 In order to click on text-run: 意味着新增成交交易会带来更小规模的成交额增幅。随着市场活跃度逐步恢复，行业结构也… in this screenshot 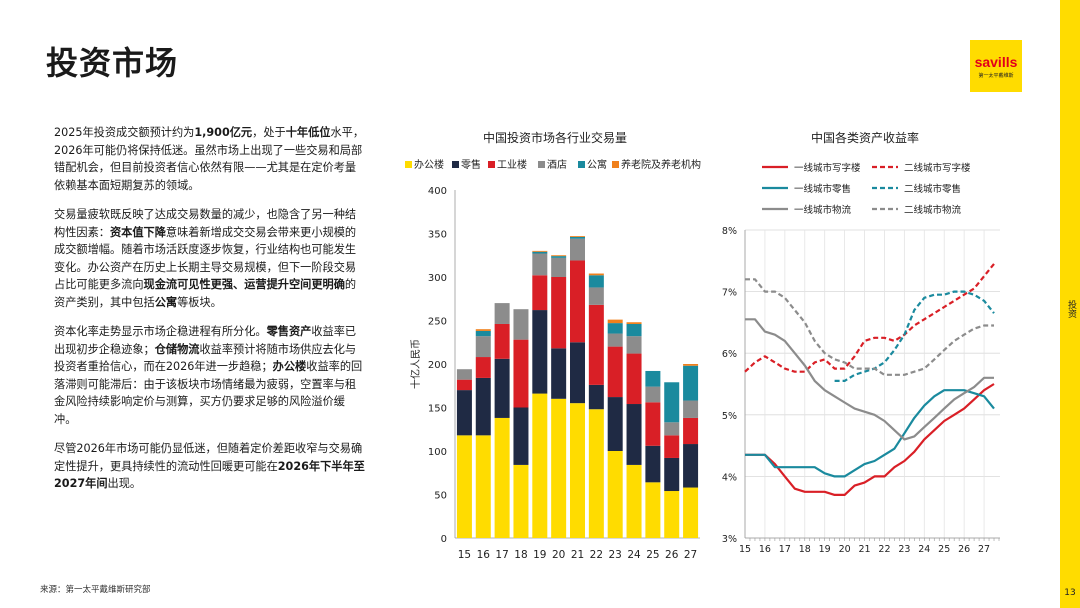, I will do `click(205, 258)`.